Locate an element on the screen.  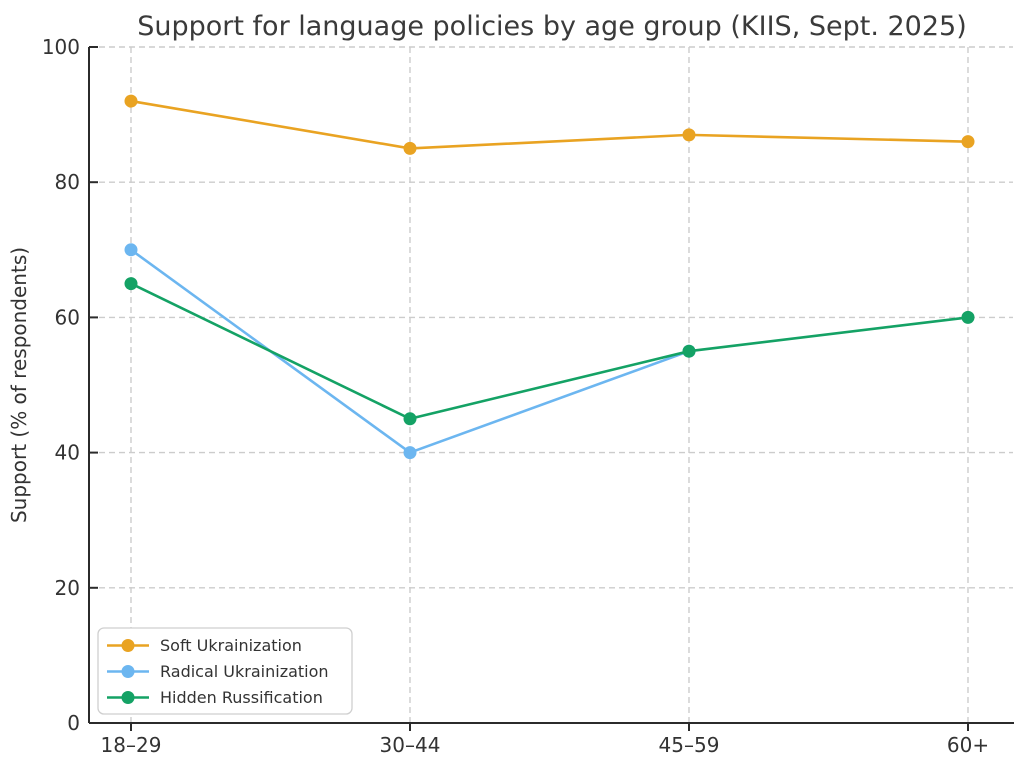
legend-label: Radical Ukrainization is located at coordinates (244, 671).